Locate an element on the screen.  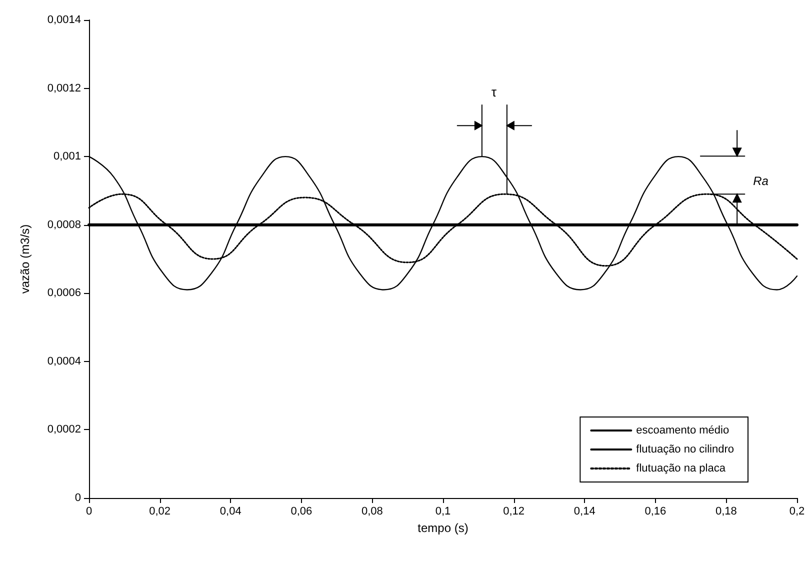
x-tick-label: 0,16 is located at coordinates (655, 512).